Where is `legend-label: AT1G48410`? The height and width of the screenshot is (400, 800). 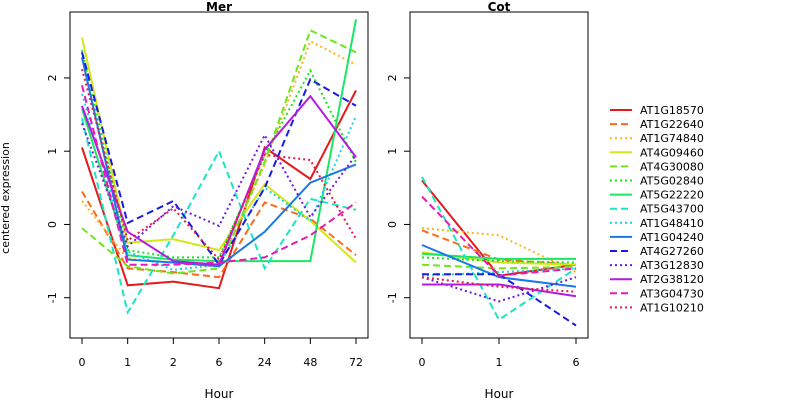
legend-label: AT1G48410 is located at coordinates (672, 223).